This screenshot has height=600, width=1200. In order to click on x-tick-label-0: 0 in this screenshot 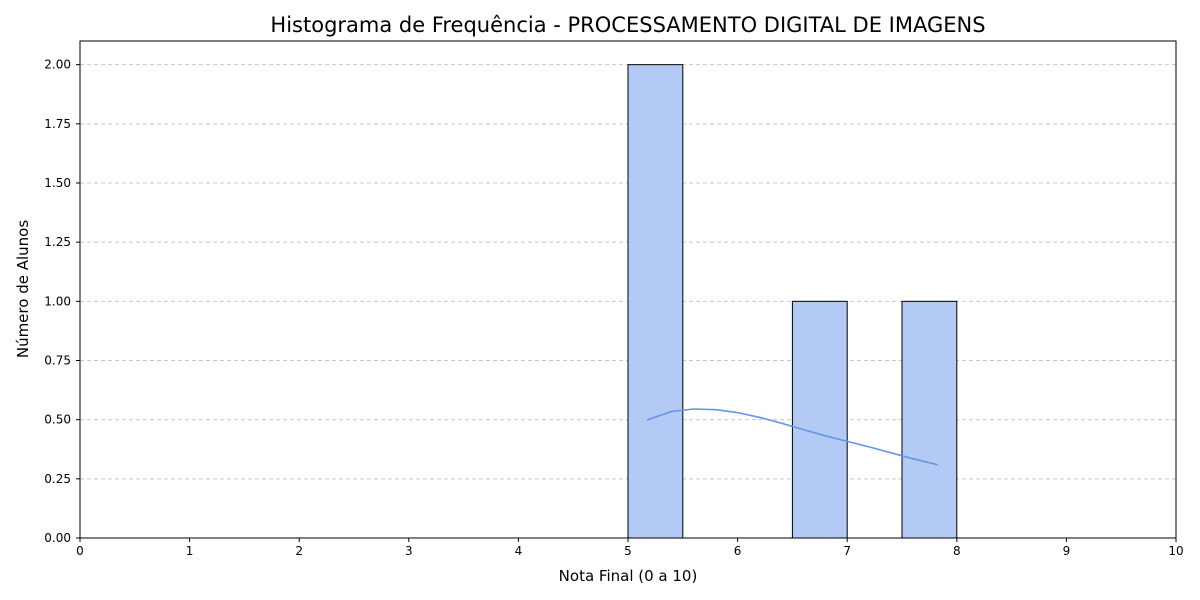, I will do `click(80, 551)`.